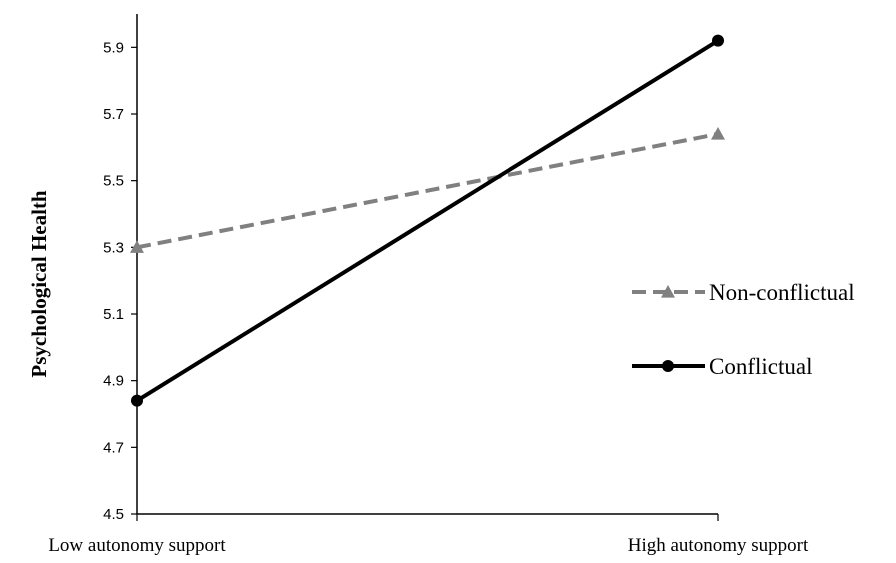  What do you see at coordinates (668, 366) in the screenshot?
I see `legend-marker-conflictual` at bounding box center [668, 366].